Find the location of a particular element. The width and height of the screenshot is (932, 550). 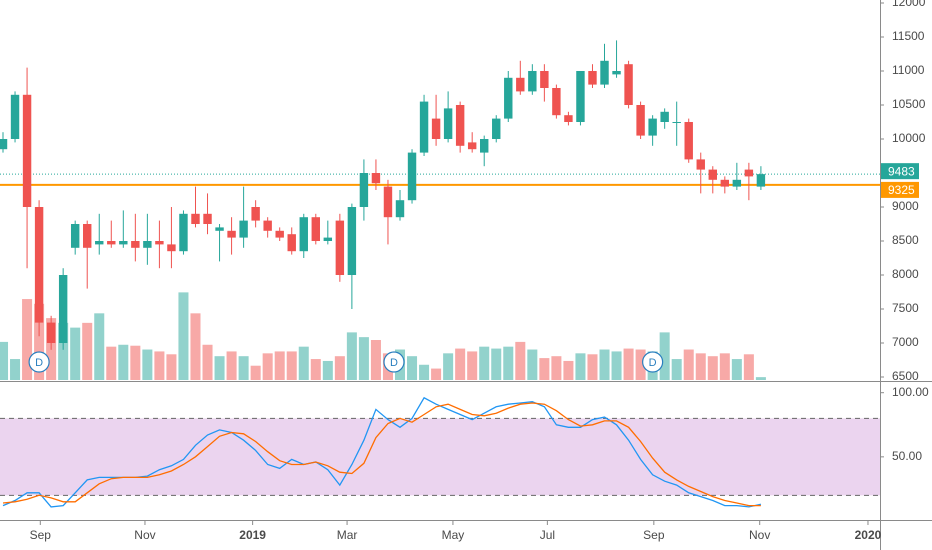

y-tick-label: 7500 is located at coordinates (905, 308).